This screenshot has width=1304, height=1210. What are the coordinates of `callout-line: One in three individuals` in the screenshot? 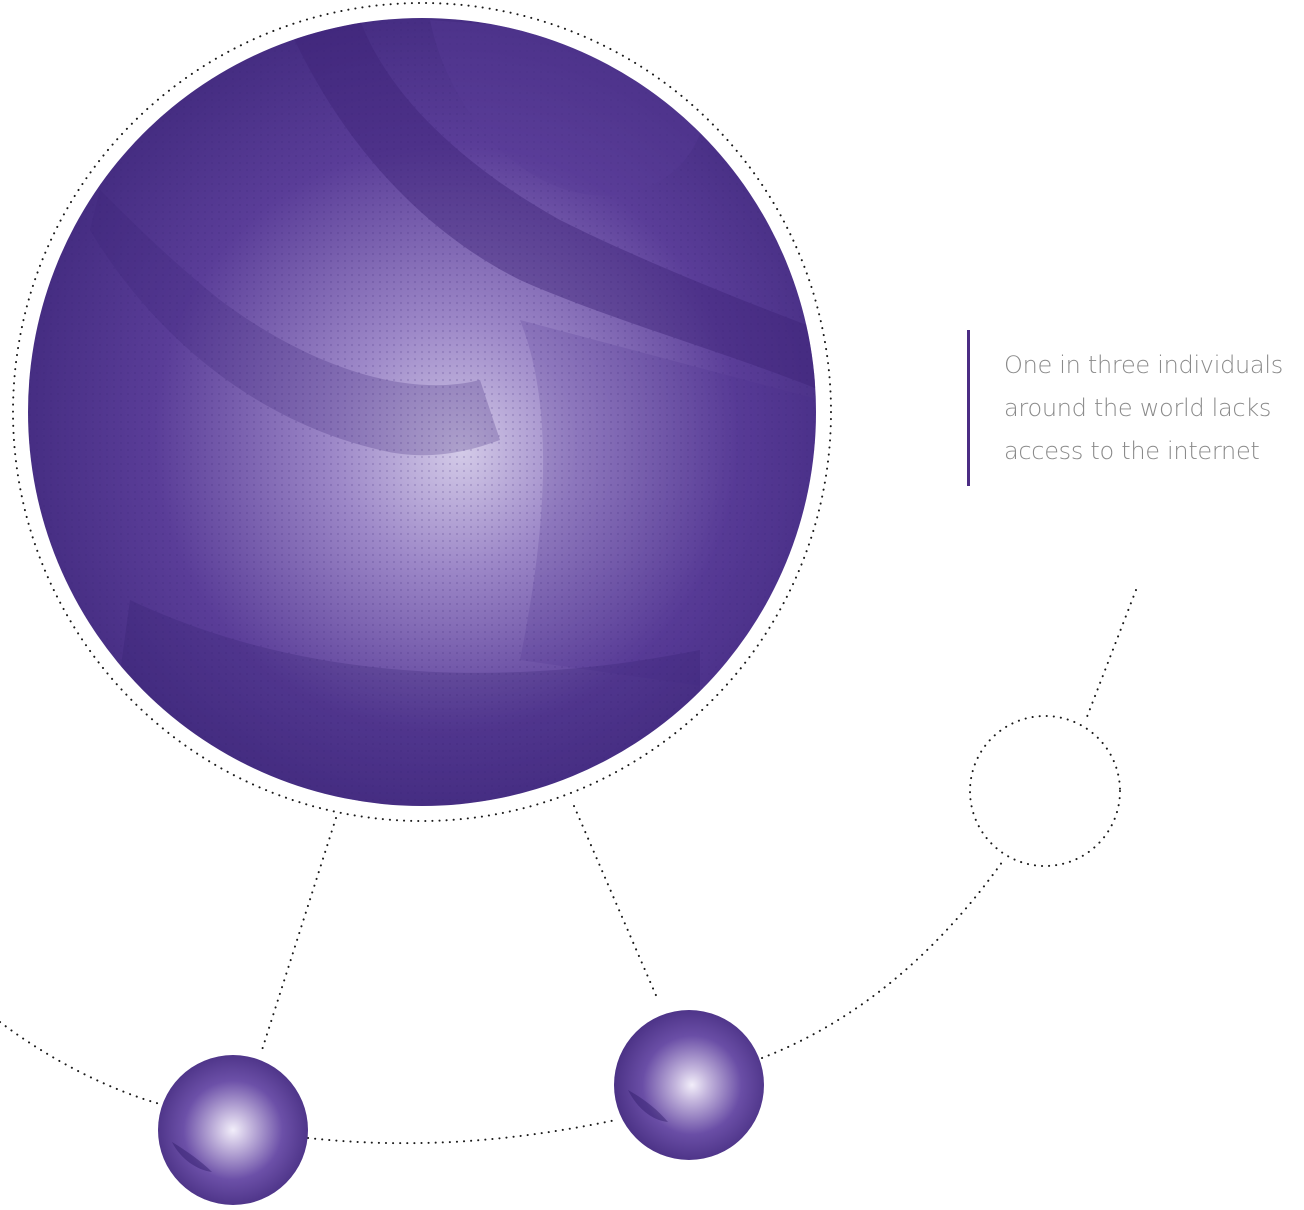 It's located at (1143, 364).